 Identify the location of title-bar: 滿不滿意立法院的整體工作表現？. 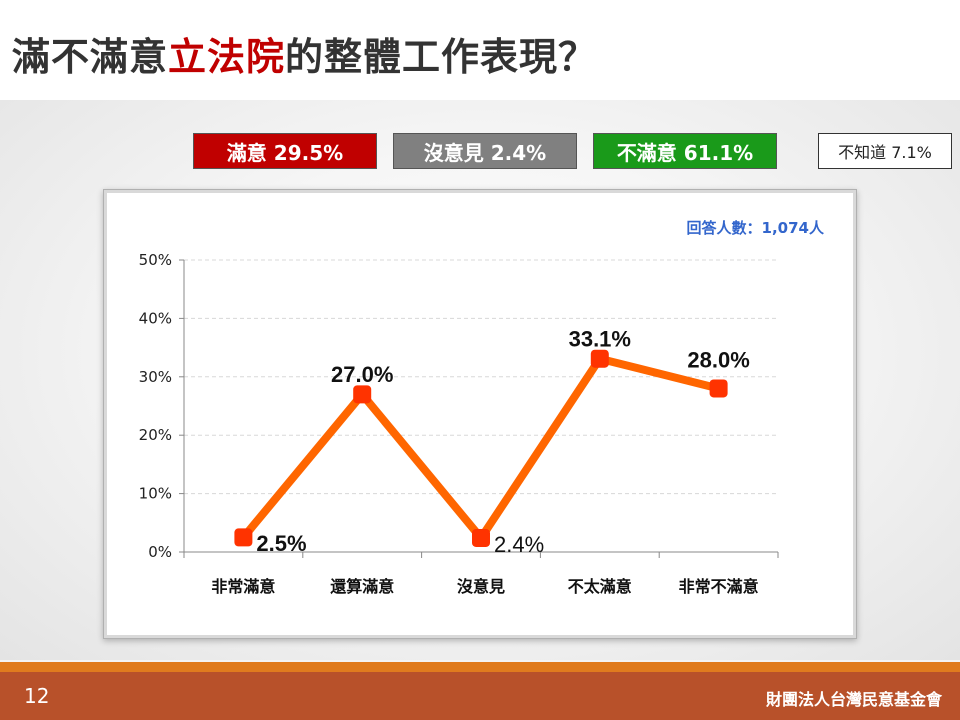
(480, 50).